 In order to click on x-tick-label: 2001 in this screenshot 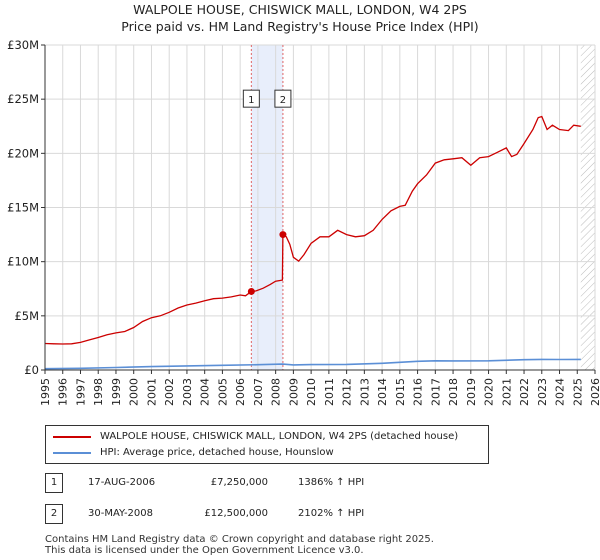, I will do `click(151, 392)`.